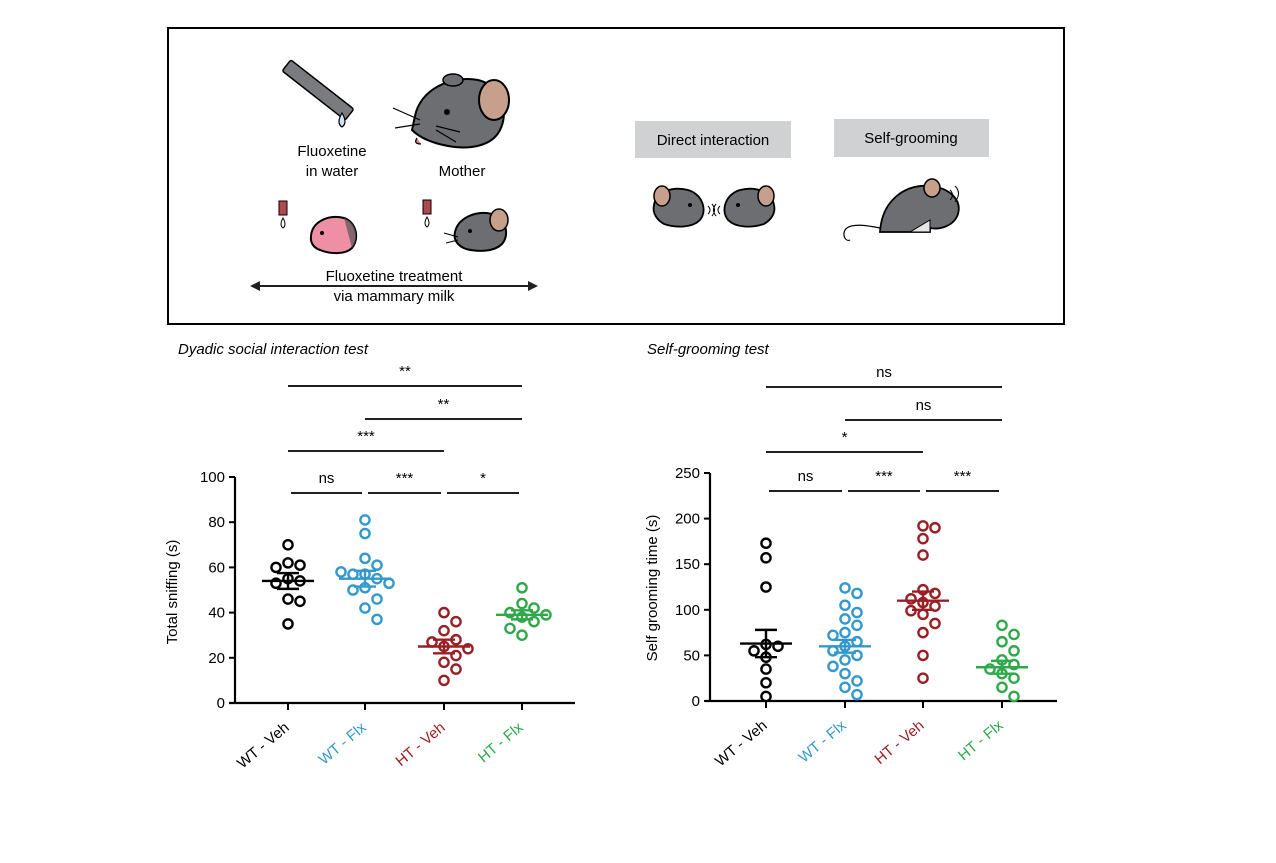 The image size is (1276, 863). I want to click on chart1-sig-label: *, so click(483, 478).